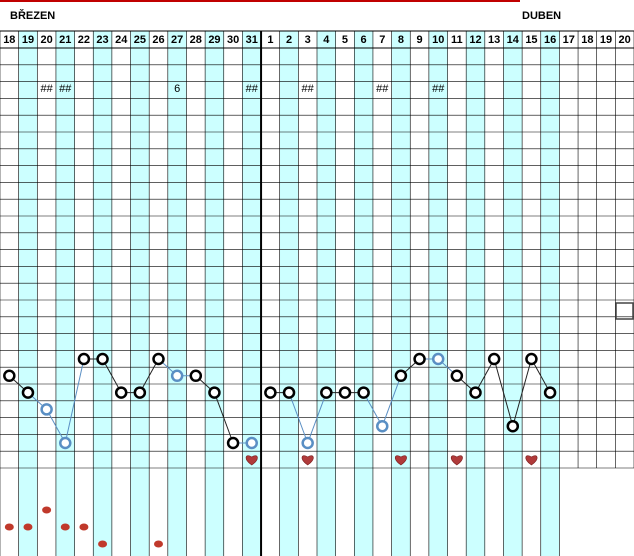  I want to click on day-header: 6, so click(364, 40).